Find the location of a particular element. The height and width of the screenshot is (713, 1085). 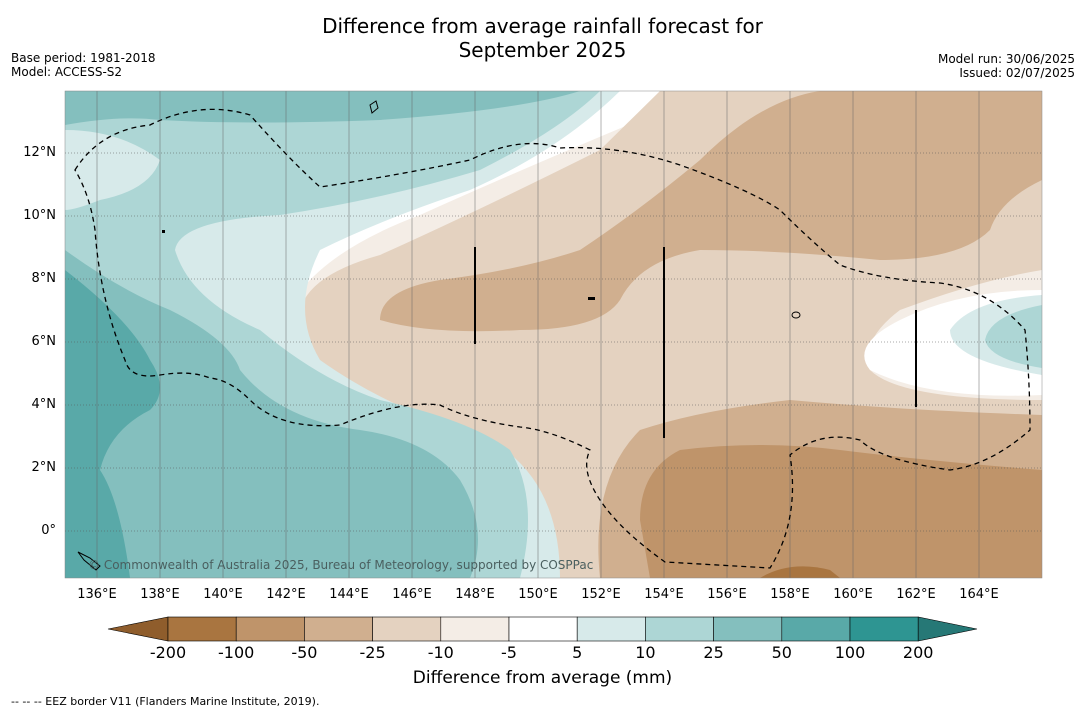

longitude-label: 154°E is located at coordinates (664, 594).